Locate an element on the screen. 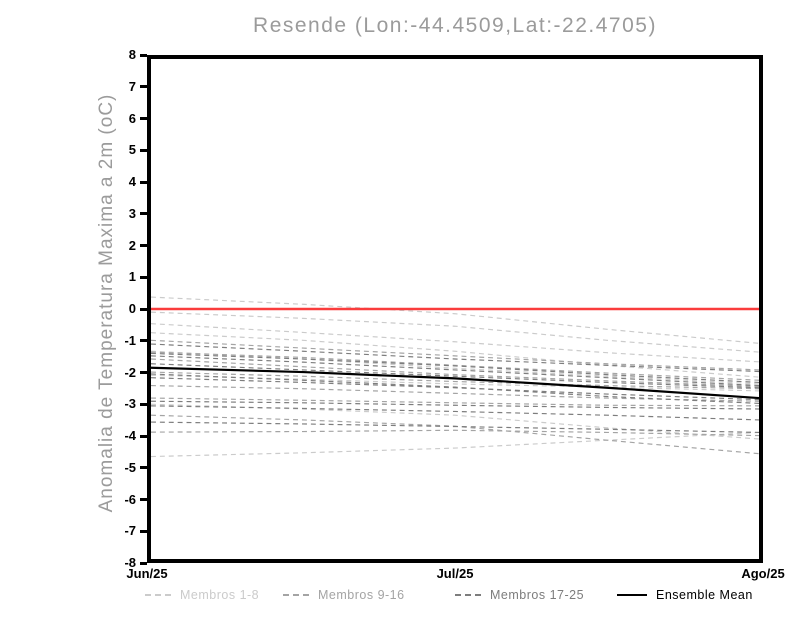 Image resolution: width=800 pixels, height=618 pixels. y-tick-label: 6 is located at coordinates (132, 118).